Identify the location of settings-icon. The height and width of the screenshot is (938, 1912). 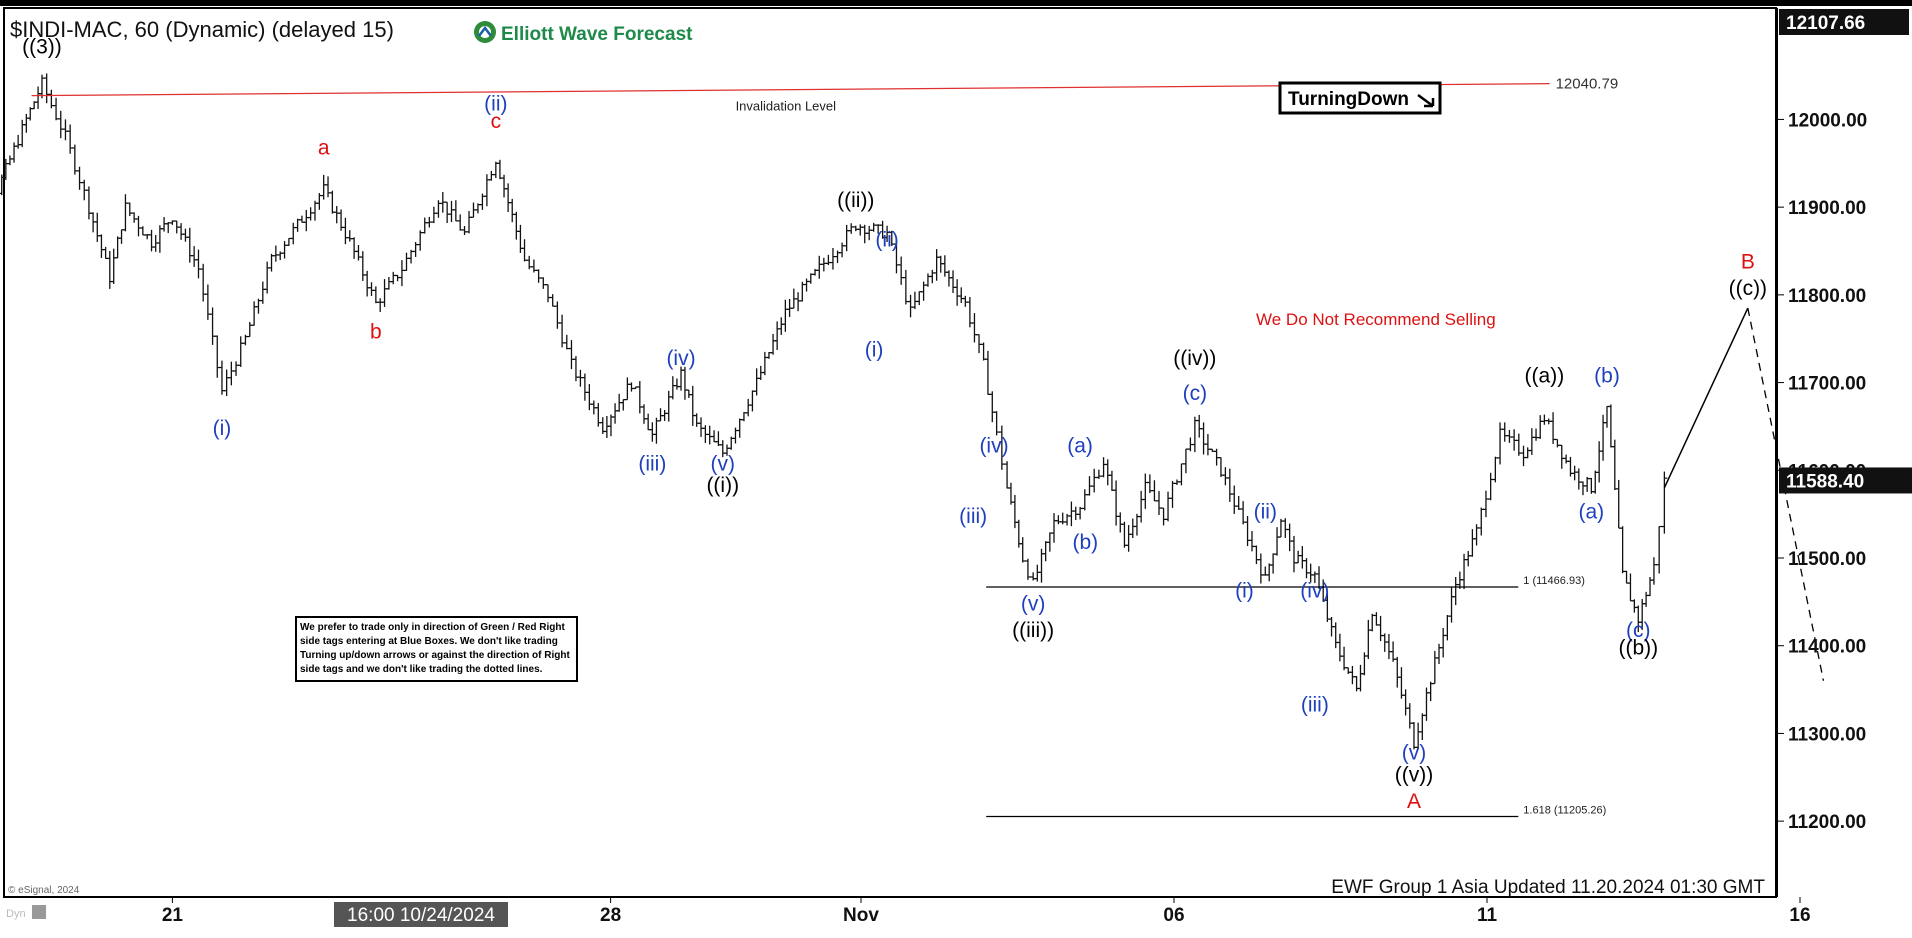
(39, 912).